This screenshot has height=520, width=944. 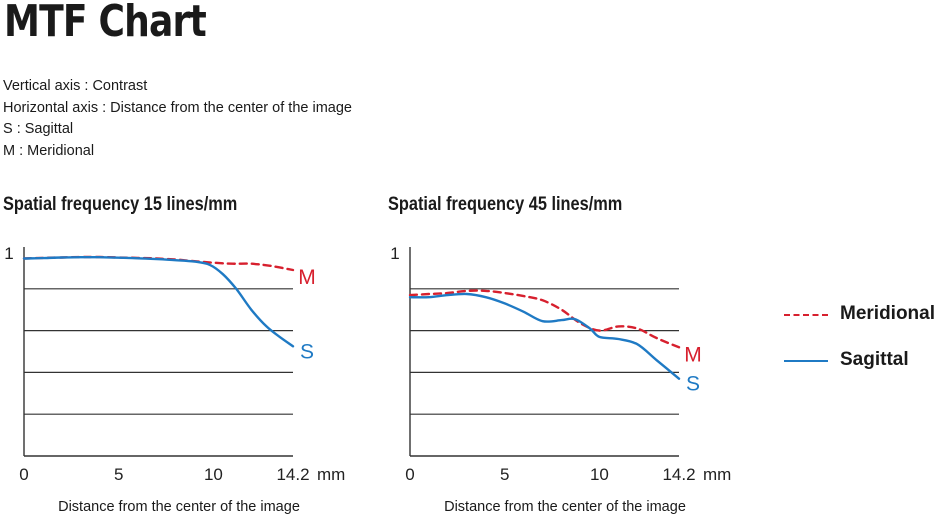 What do you see at coordinates (292, 474) in the screenshot?
I see `chart-1-xtick-label-4: 14.2` at bounding box center [292, 474].